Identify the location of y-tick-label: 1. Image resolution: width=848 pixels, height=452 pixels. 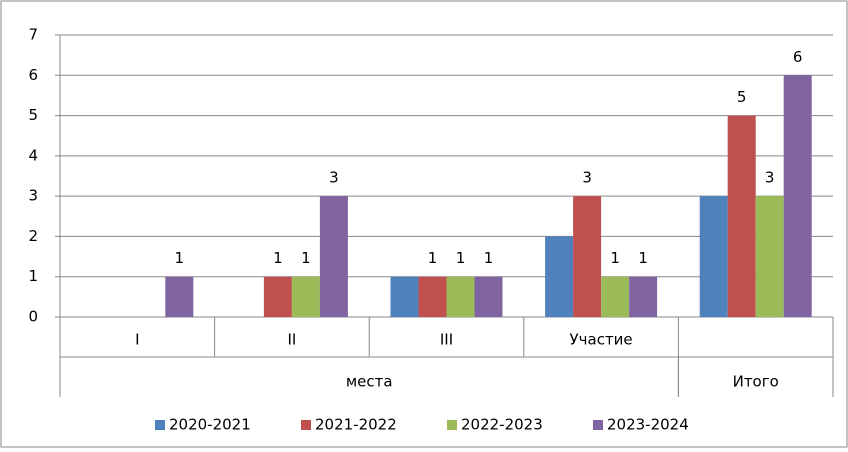
(33, 276).